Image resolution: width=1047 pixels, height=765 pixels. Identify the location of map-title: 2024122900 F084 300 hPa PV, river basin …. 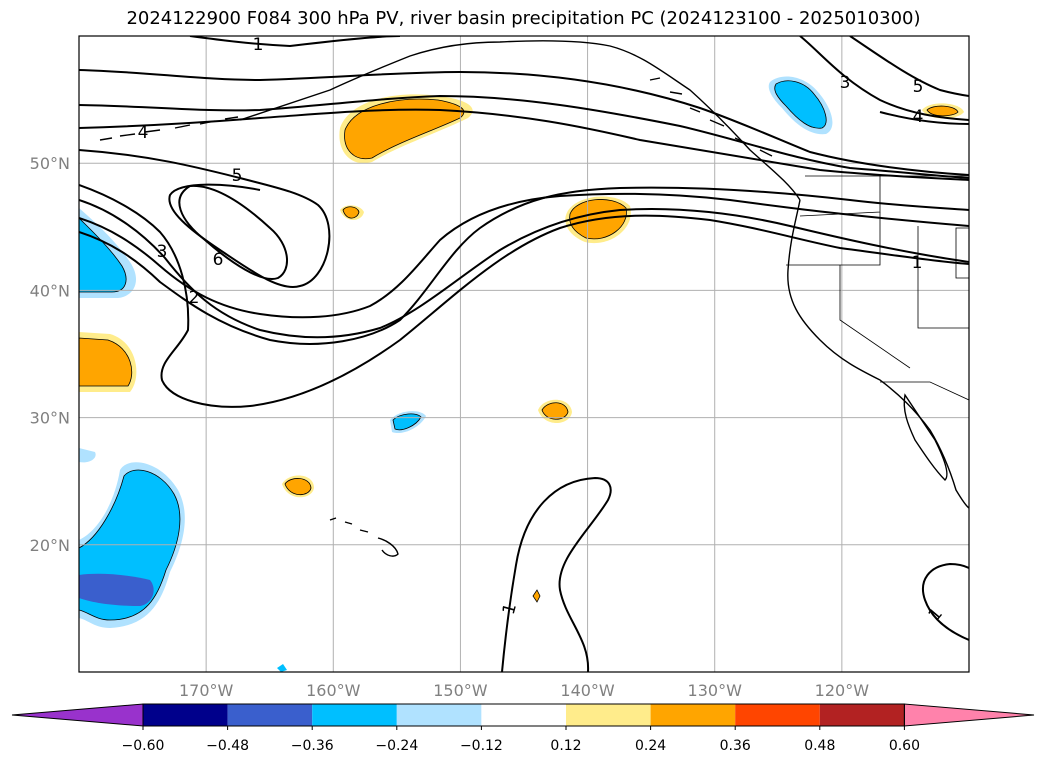
(523, 18).